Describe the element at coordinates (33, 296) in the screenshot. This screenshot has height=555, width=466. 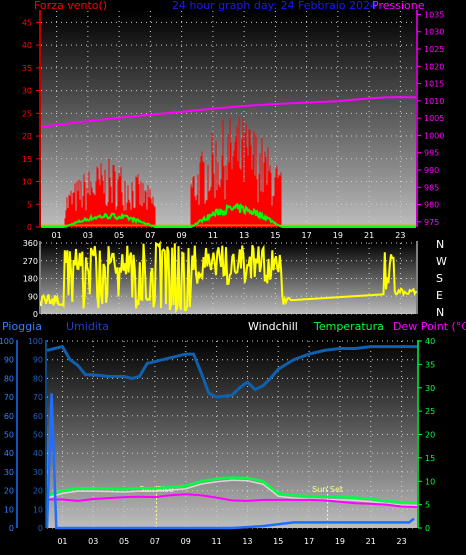
I see `direction-tick-label: 90` at that location.